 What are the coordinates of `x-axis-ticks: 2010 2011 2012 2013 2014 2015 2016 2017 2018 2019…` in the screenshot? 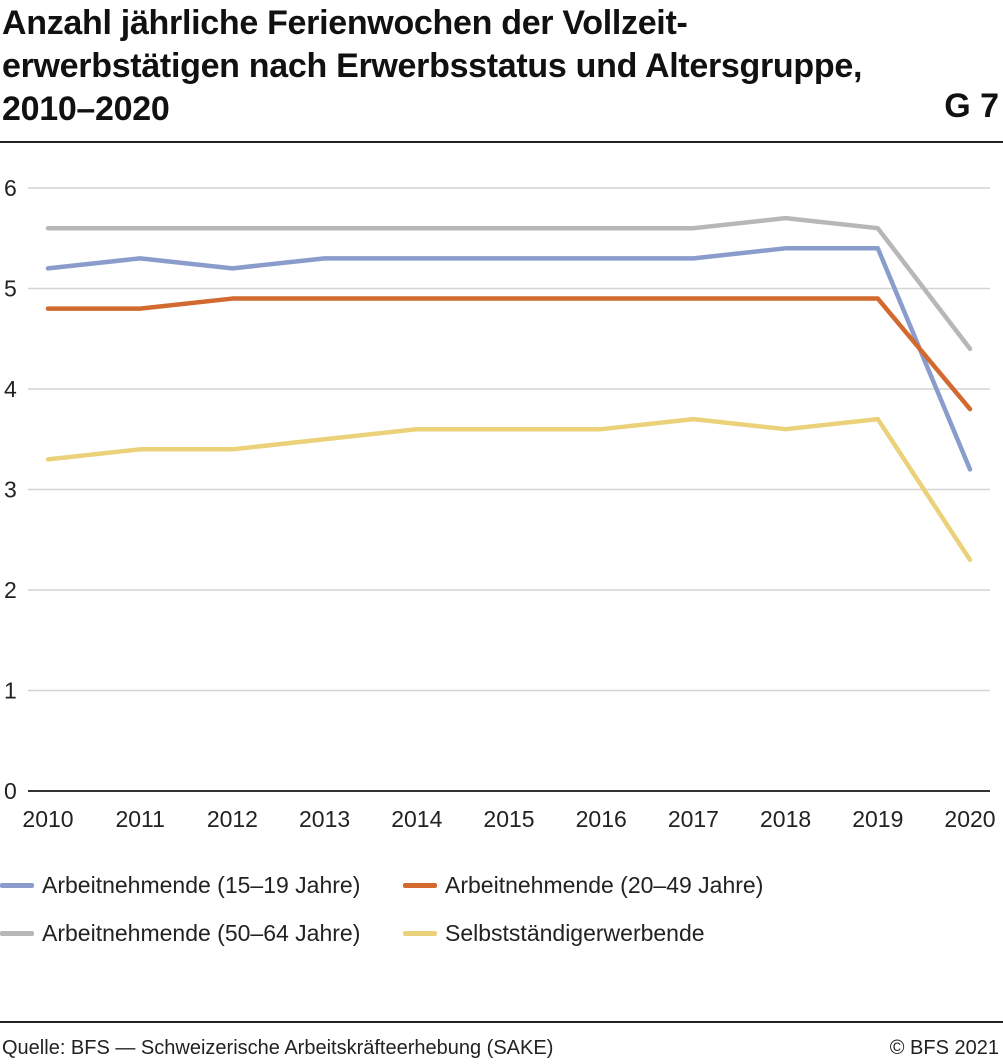 It's located at (508, 819).